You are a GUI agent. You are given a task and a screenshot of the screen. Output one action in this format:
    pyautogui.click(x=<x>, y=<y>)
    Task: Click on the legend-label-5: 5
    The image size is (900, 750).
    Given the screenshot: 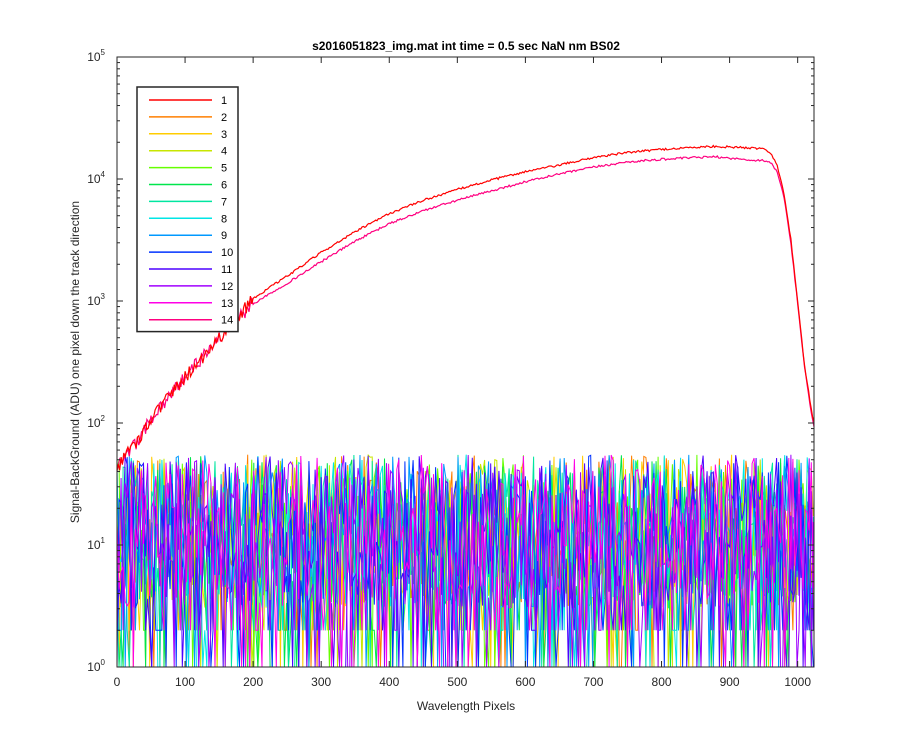 What is the action you would take?
    pyautogui.click(x=224, y=169)
    